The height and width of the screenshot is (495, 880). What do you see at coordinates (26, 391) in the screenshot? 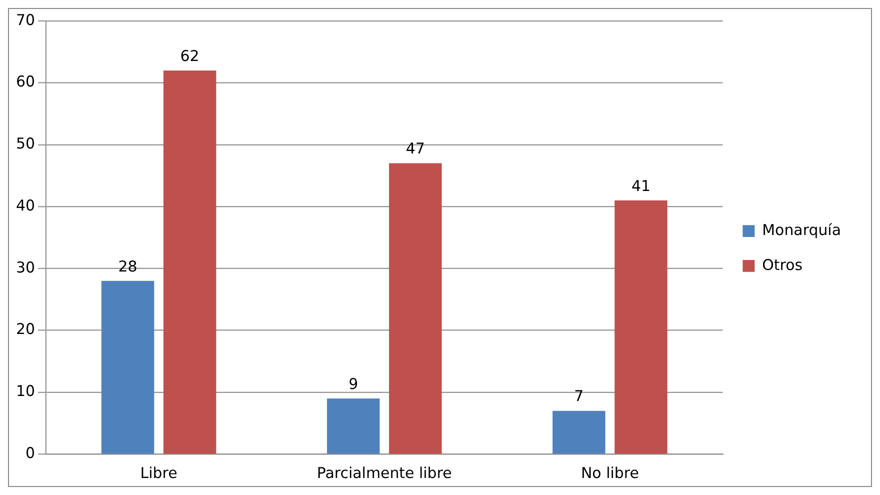
I see `y-tick-label: 10` at bounding box center [26, 391].